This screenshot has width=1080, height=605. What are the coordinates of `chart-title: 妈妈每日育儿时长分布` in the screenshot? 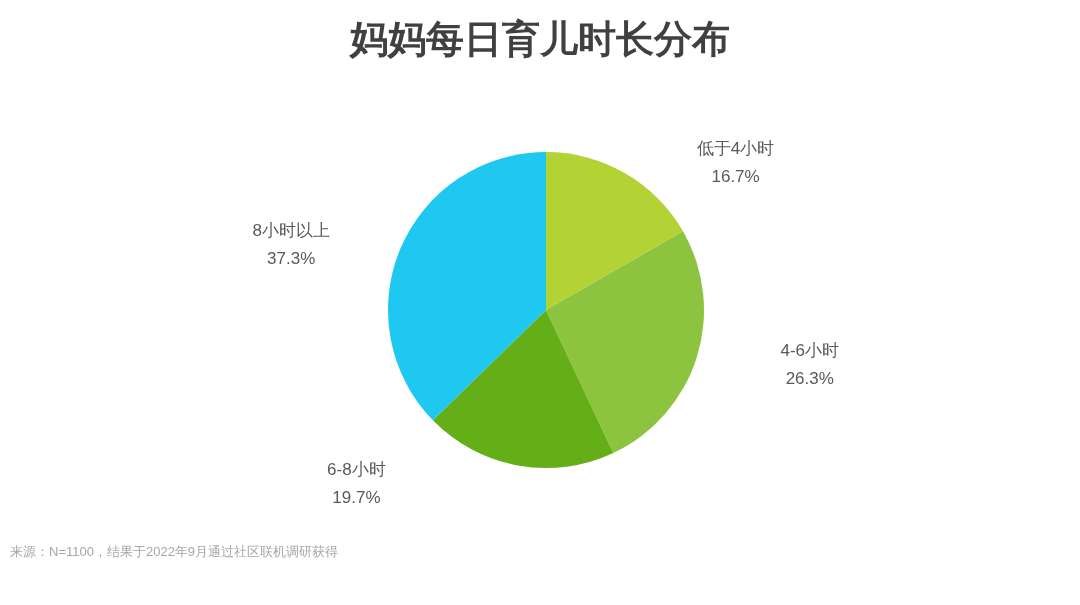 It's located at (539, 39).